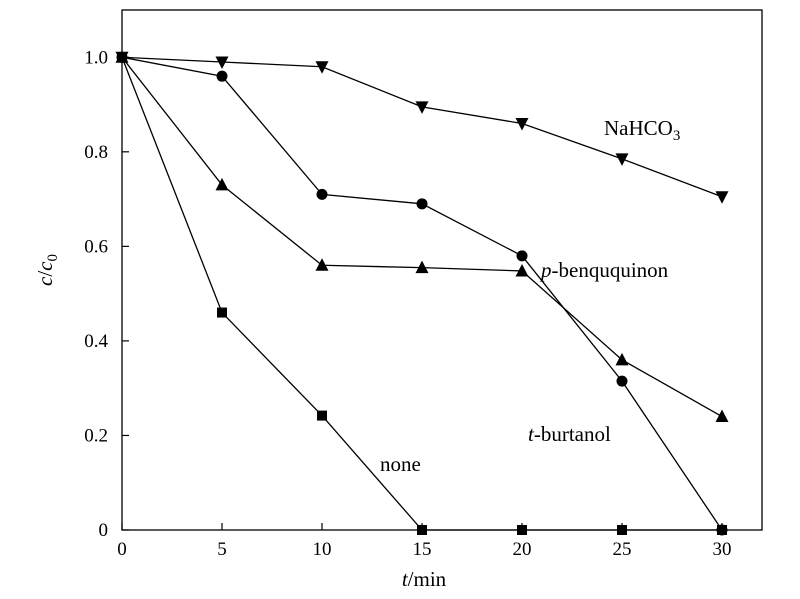 The width and height of the screenshot is (800, 599). I want to click on x-tick-label: 10, so click(322, 549).